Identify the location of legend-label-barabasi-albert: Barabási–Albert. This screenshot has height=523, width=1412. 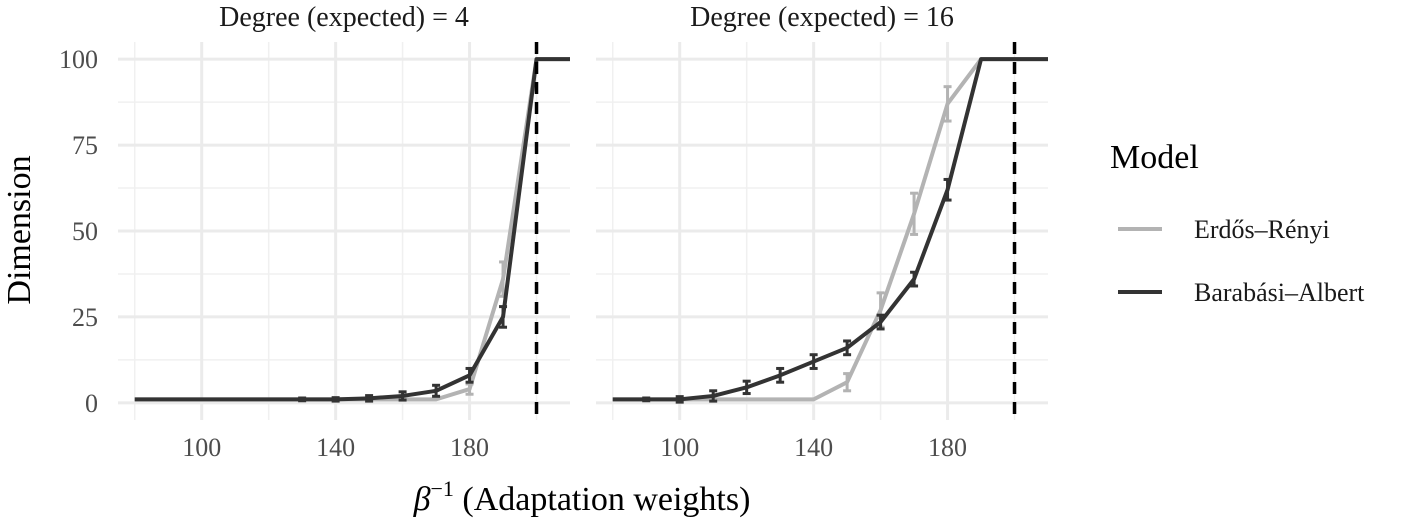
(1279, 292).